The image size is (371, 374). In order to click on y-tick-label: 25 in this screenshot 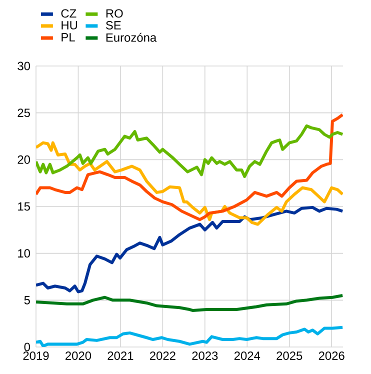, I will do `click(24, 113)`.